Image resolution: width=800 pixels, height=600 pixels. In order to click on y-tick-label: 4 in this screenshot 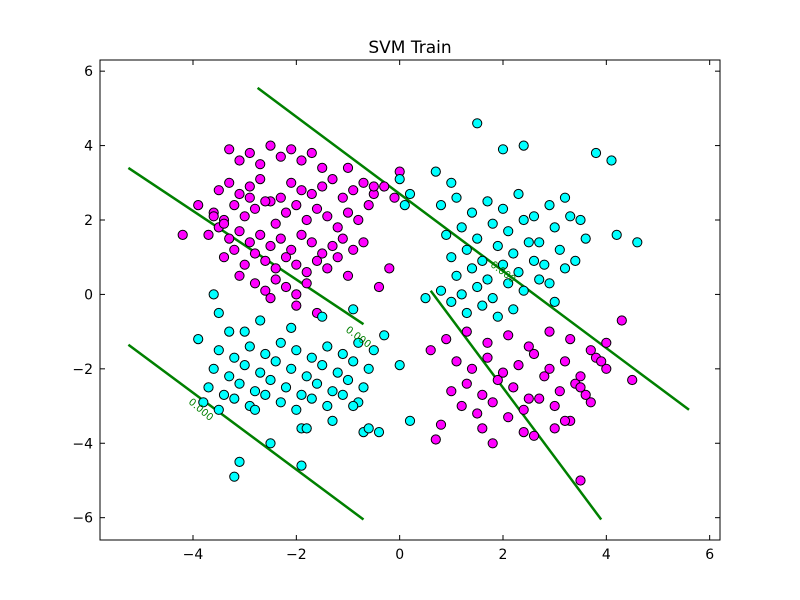, I will do `click(88, 147)`.